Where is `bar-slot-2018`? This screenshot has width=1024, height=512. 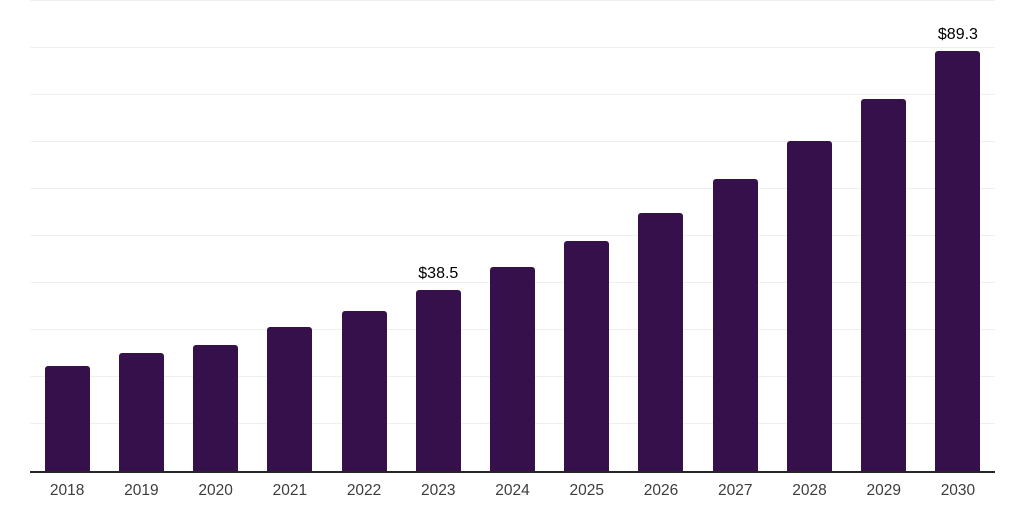 bar-slot-2018 is located at coordinates (67, 235).